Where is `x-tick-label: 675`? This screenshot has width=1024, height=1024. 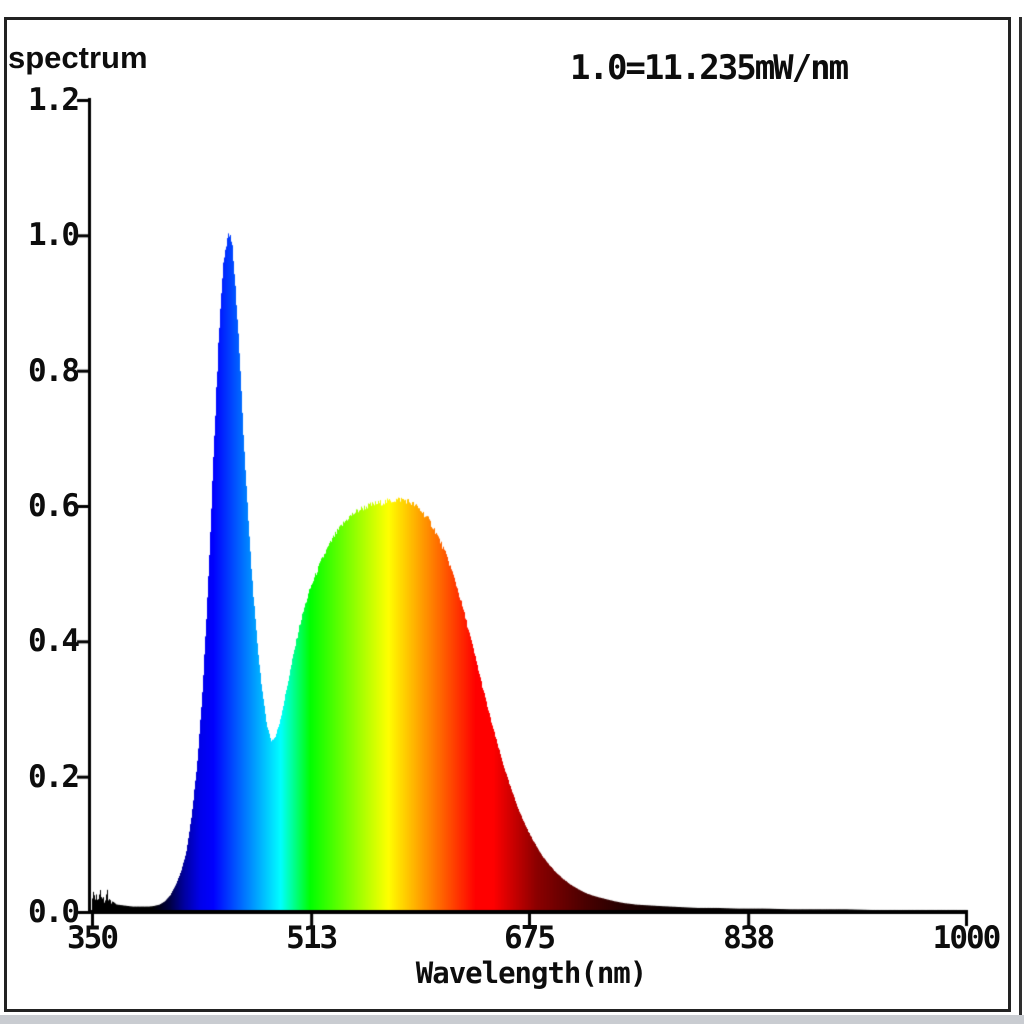 x-tick-label: 675 is located at coordinates (530, 938).